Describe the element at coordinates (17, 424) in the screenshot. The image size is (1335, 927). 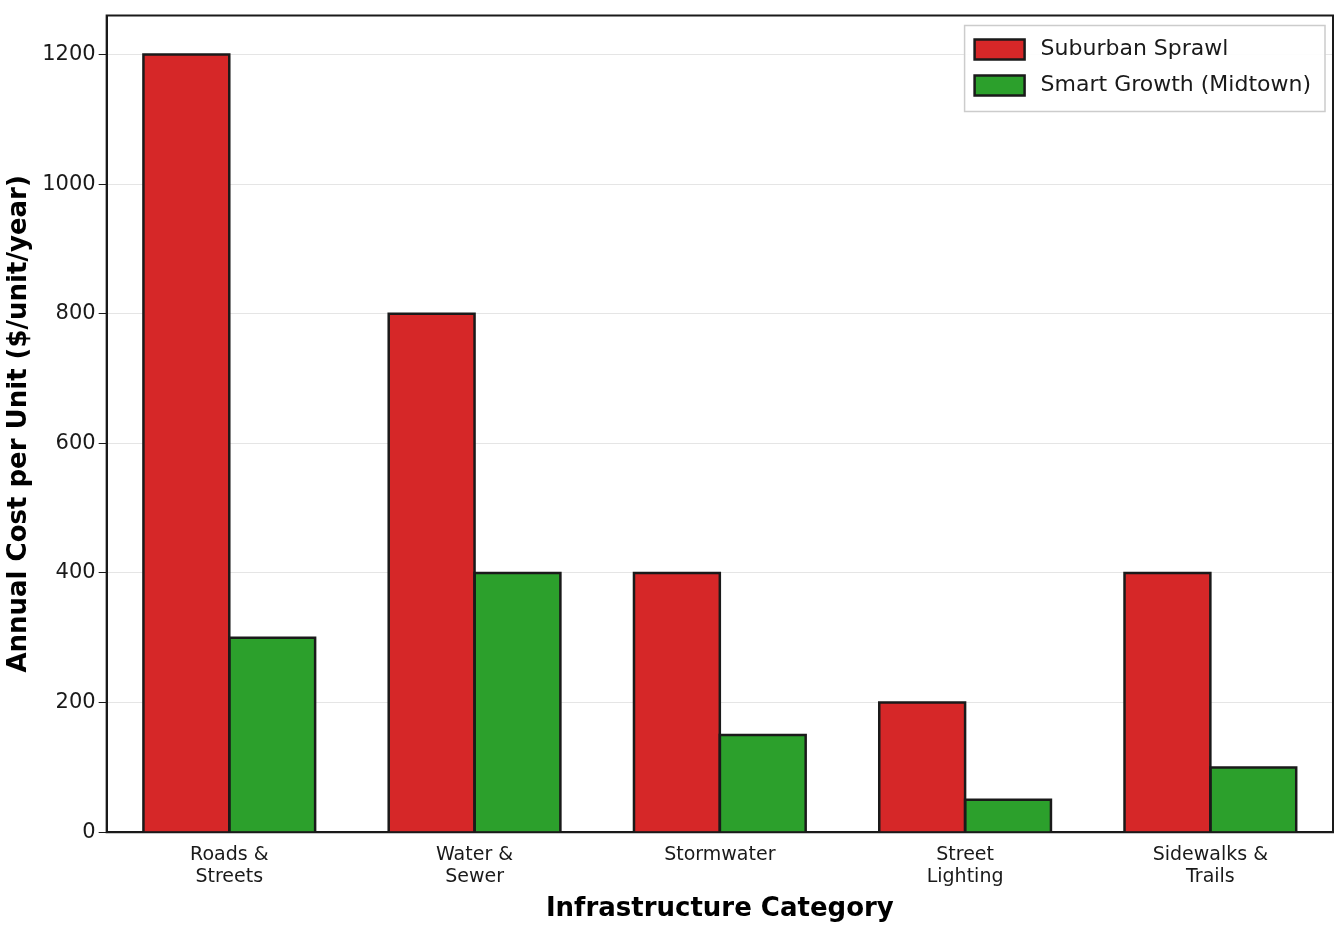
I see `y-axis-title: Annual Cost per Unit ($/unit/year)` at that location.